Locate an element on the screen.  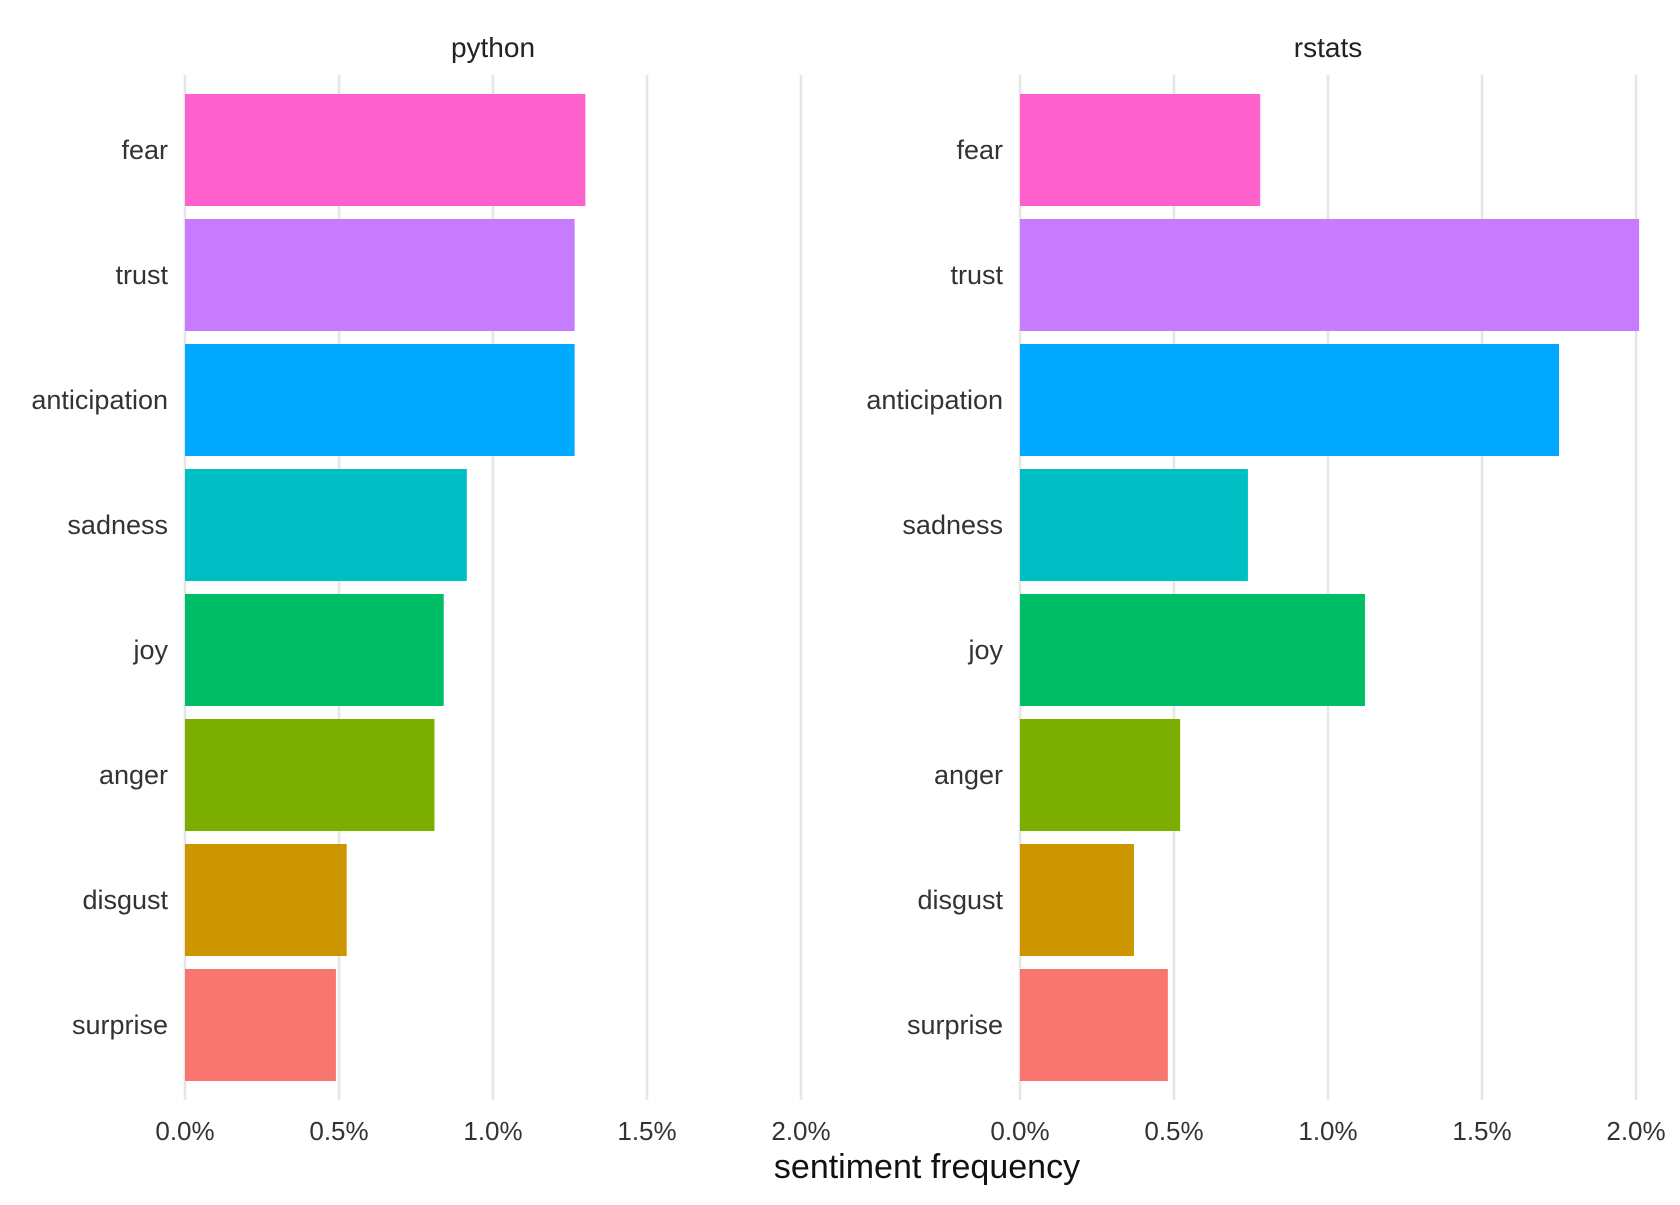
facet-title: python is located at coordinates (493, 47).